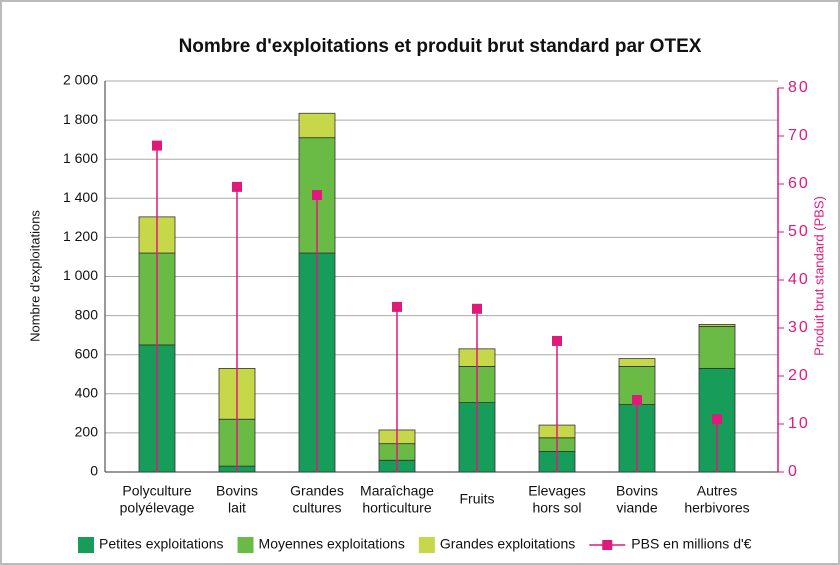 Image resolution: width=840 pixels, height=565 pixels. I want to click on x-tick-label: Autres, so click(717, 491).